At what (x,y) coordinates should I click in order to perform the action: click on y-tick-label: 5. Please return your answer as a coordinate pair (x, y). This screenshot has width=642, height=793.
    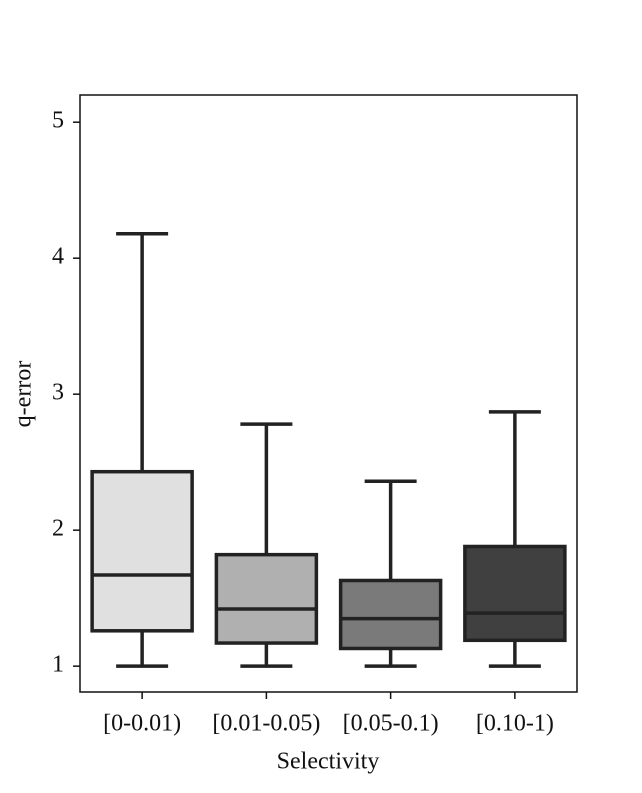
    Looking at the image, I should click on (58, 121).